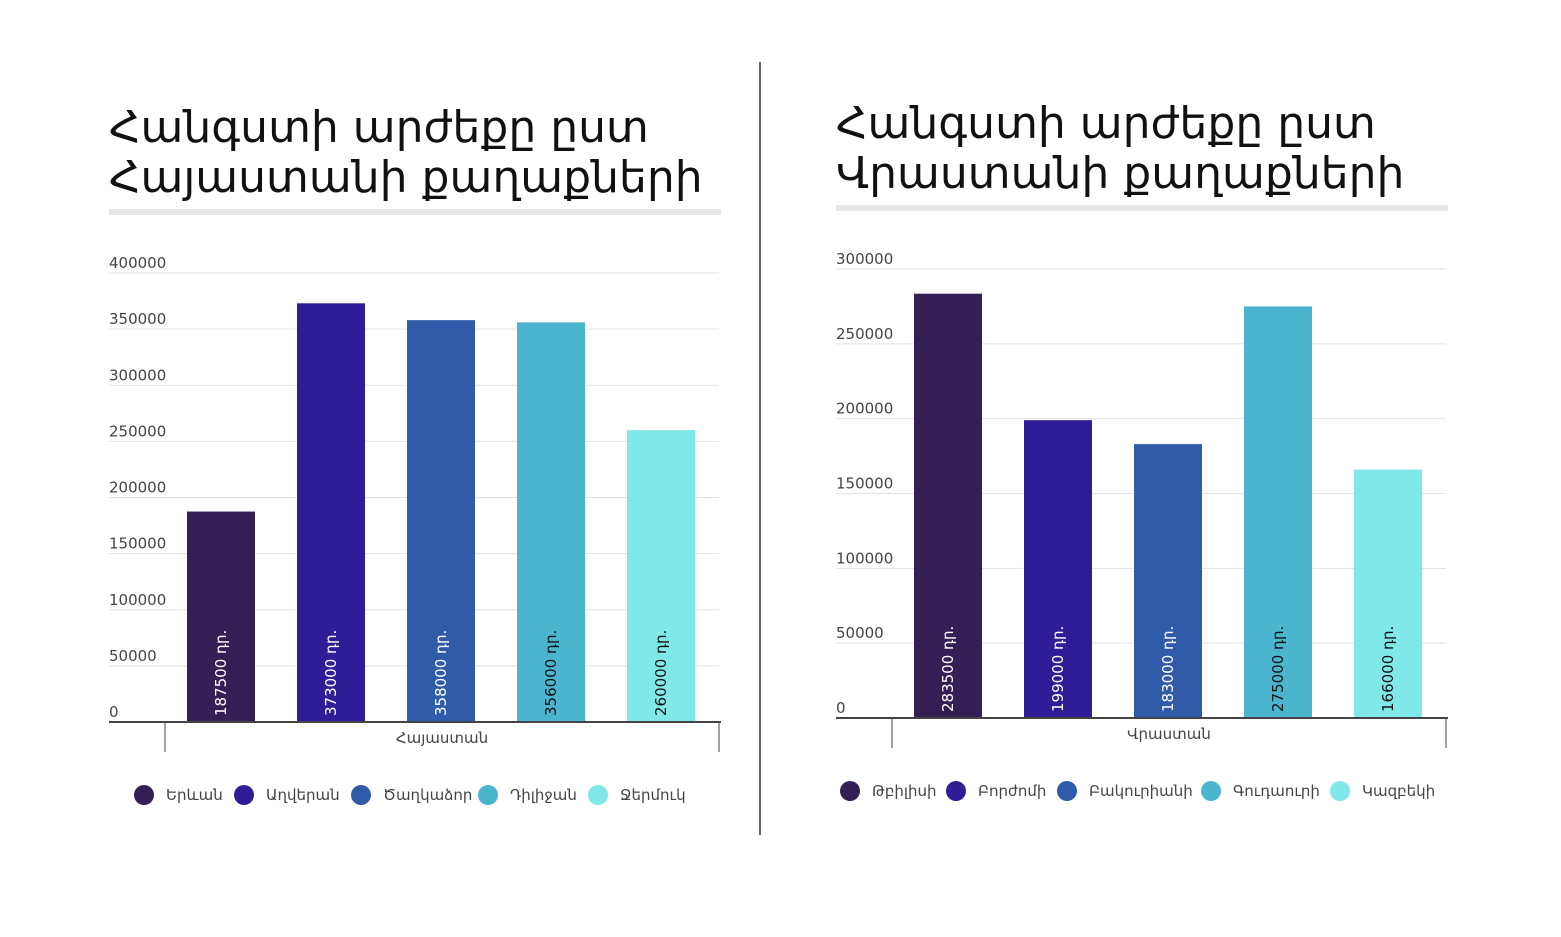 The image size is (1561, 937). Describe the element at coordinates (653, 795) in the screenshot. I see `legend-label: Ջերմուկ` at that location.